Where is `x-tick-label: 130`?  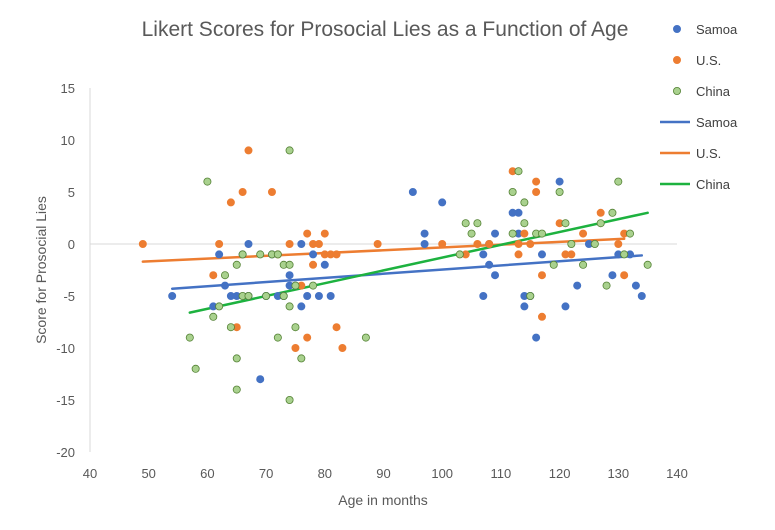 x-tick-label: 130 is located at coordinates (618, 473).